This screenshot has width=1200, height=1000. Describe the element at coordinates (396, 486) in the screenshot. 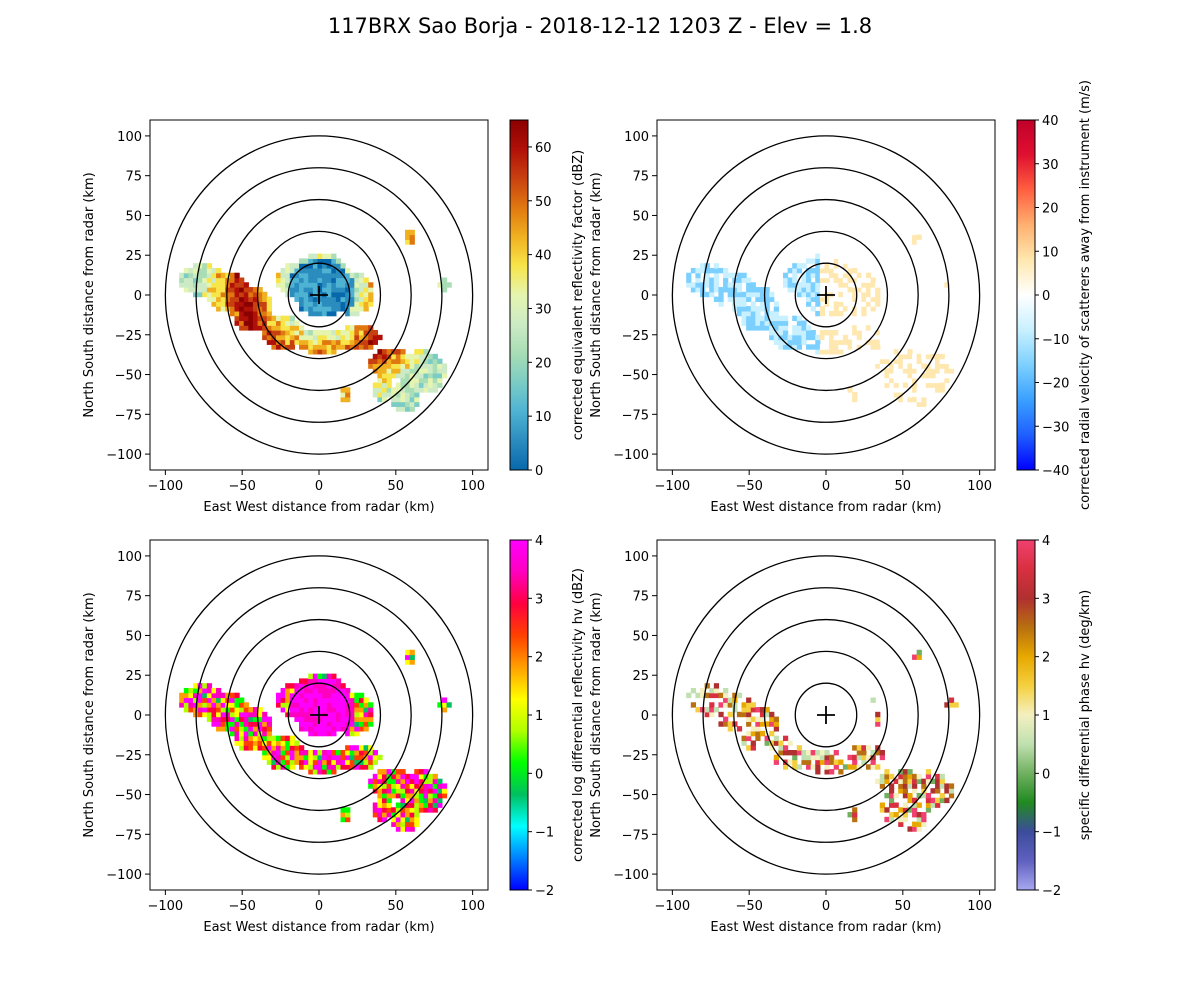

I see `x-tick-label: 50` at that location.